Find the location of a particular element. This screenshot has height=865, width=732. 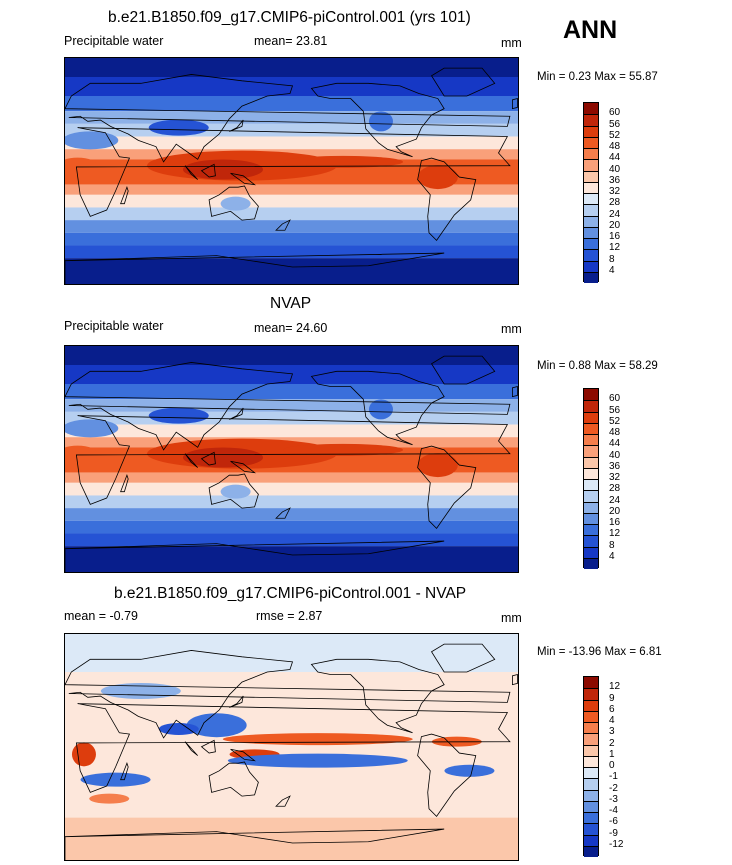

panel-3-mean-label: mean = -0.79 is located at coordinates (101, 616).